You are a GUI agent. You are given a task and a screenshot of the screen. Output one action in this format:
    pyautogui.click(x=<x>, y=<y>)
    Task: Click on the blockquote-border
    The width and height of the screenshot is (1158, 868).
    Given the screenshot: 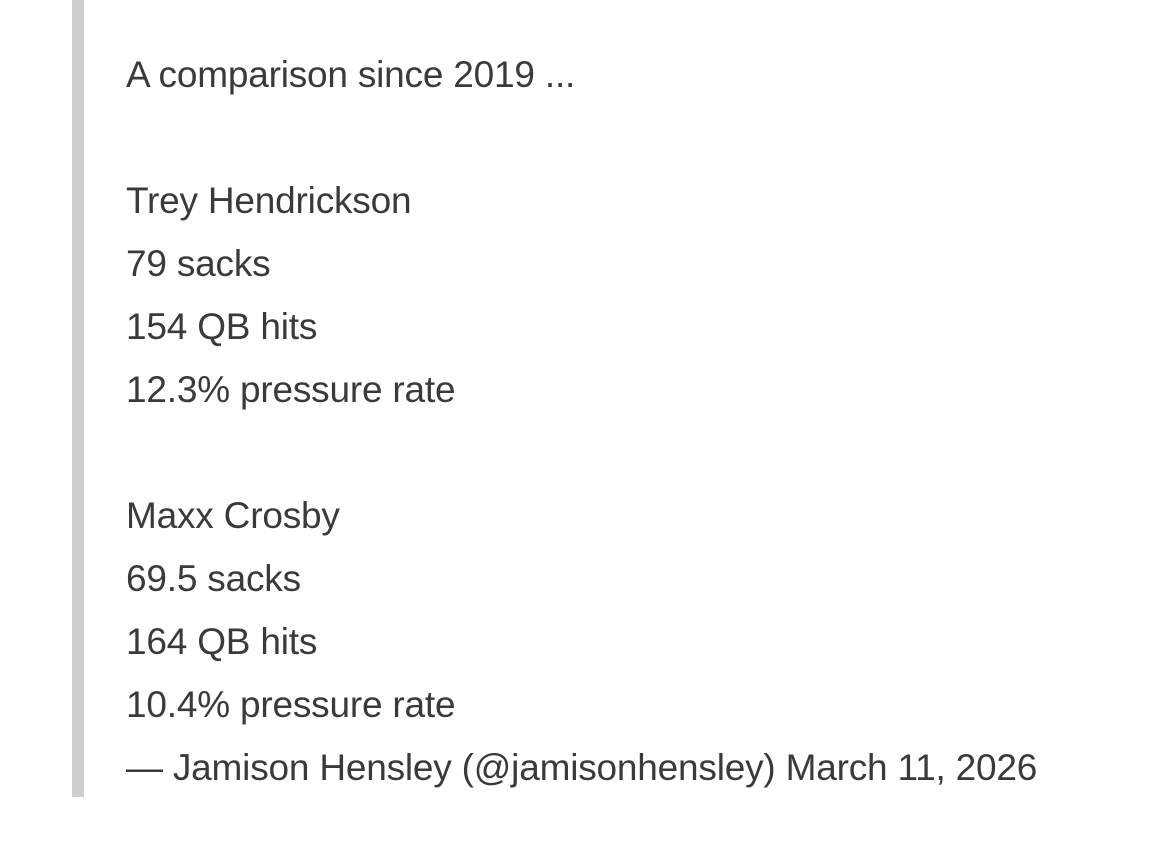 What is the action you would take?
    pyautogui.click(x=78, y=398)
    